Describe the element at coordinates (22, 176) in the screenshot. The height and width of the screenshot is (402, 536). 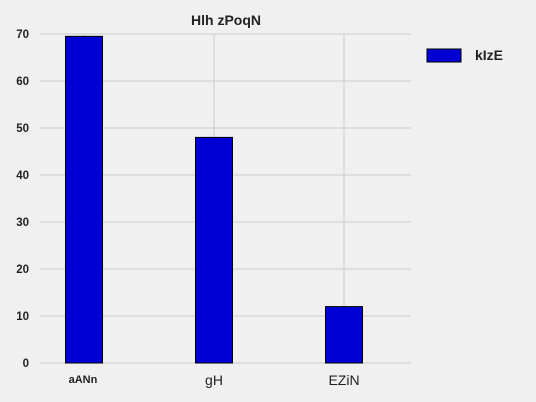
I see `y-tick-label: 40` at that location.